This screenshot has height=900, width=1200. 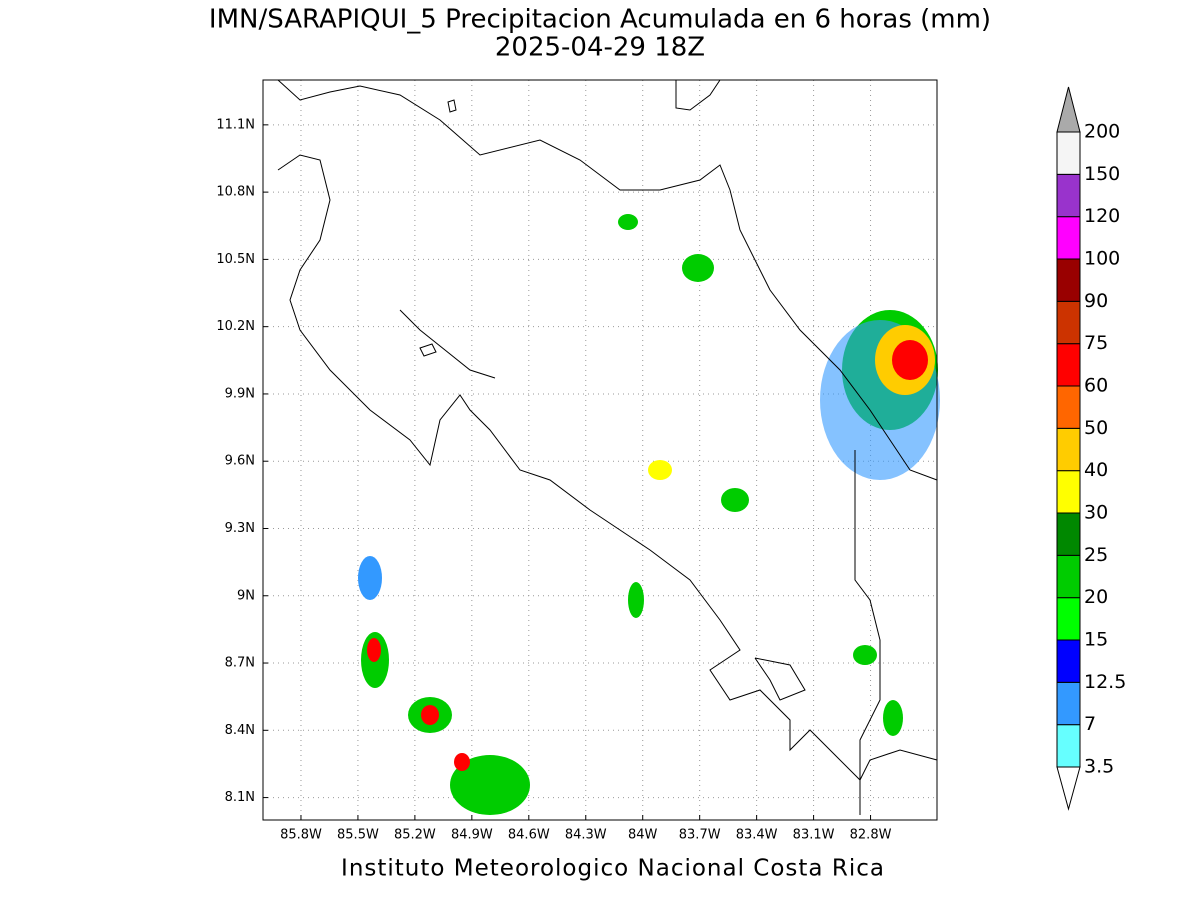 I want to click on y-tick-label: 8.4N, so click(x=240, y=730).